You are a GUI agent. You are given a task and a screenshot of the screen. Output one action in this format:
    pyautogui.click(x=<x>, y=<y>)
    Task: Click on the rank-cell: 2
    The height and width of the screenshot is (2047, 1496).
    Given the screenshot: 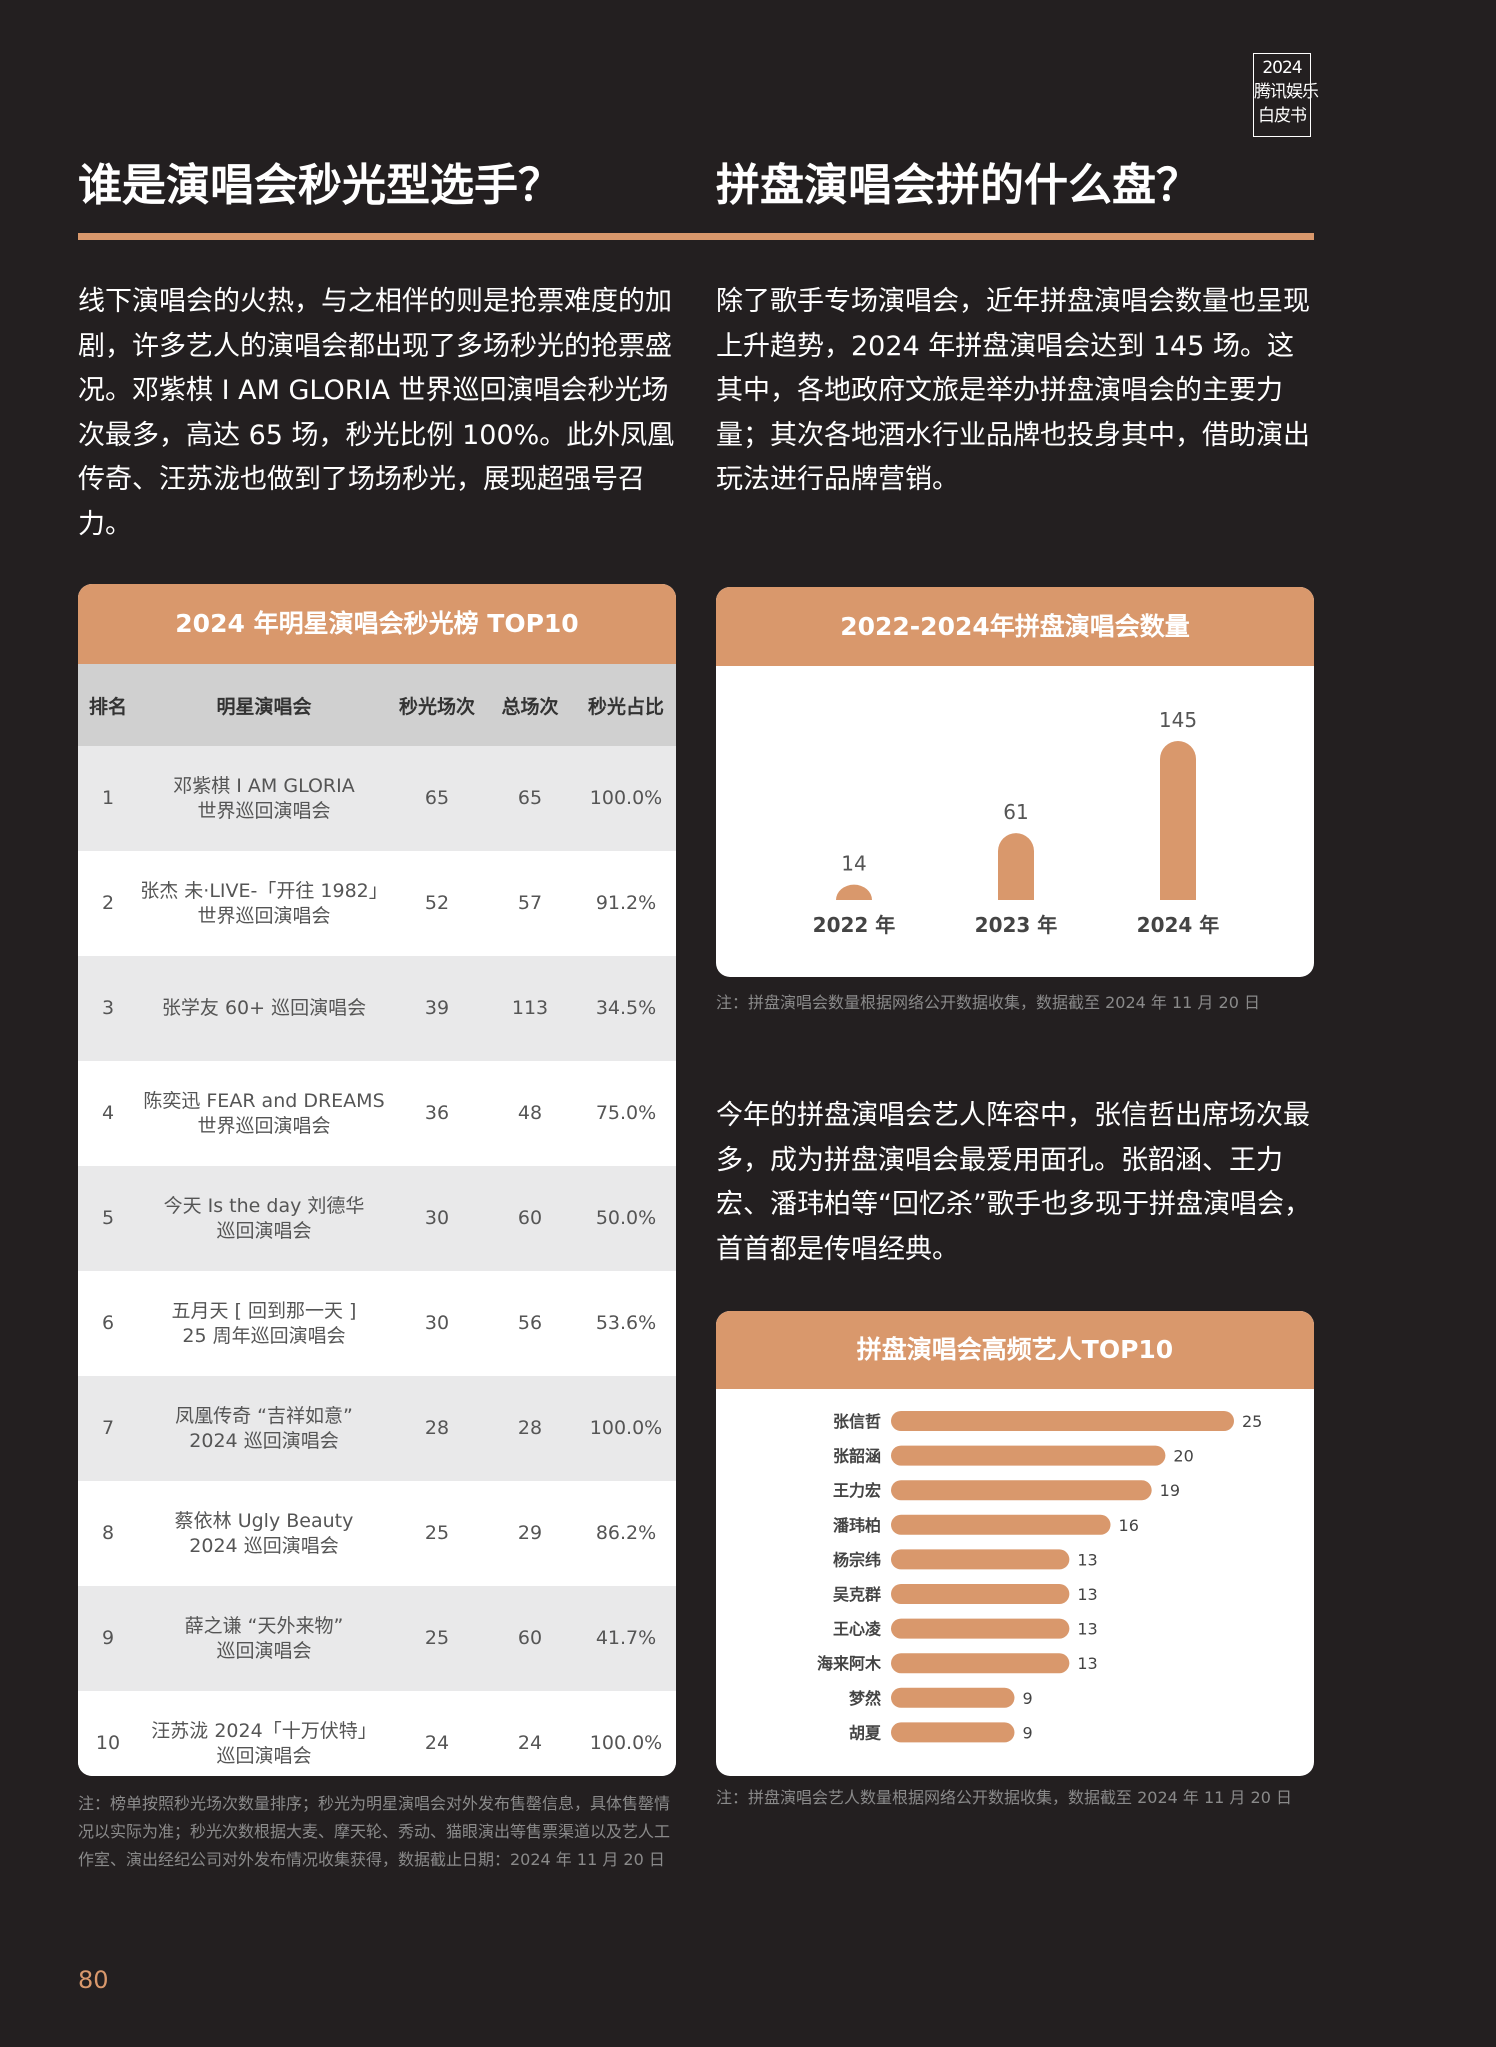 What is the action you would take?
    pyautogui.click(x=108, y=903)
    